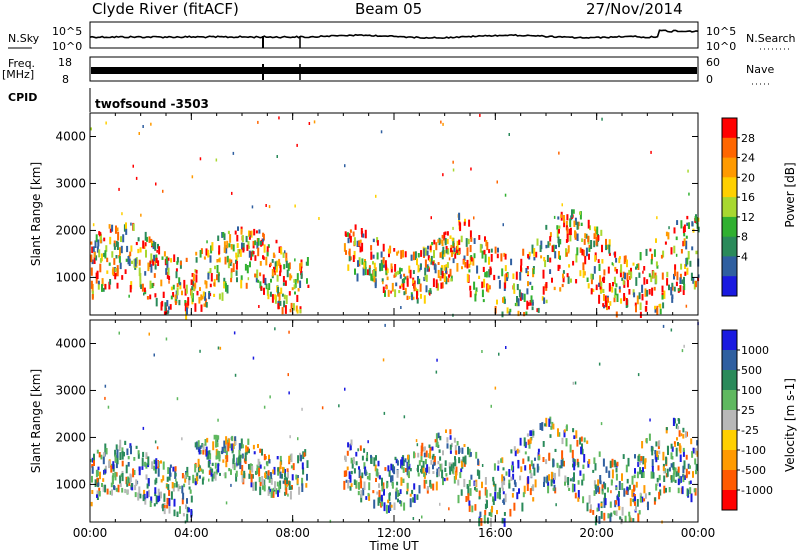  What do you see at coordinates (729, 167) in the screenshot?
I see `colorbar-segment` at bounding box center [729, 167].